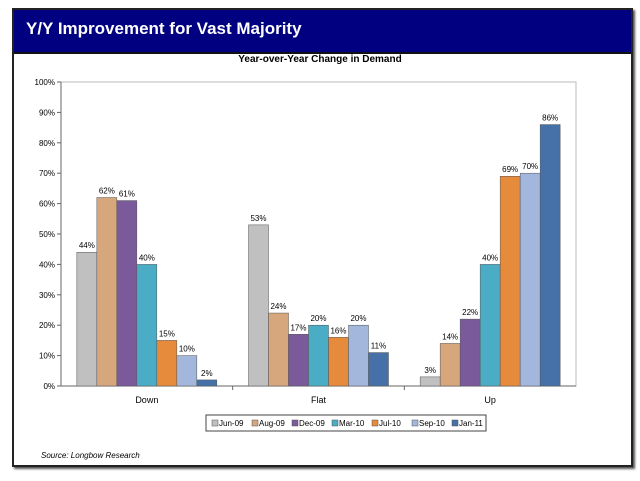 The height and width of the screenshot is (481, 640). I want to click on data-label: 69%, so click(510, 169).